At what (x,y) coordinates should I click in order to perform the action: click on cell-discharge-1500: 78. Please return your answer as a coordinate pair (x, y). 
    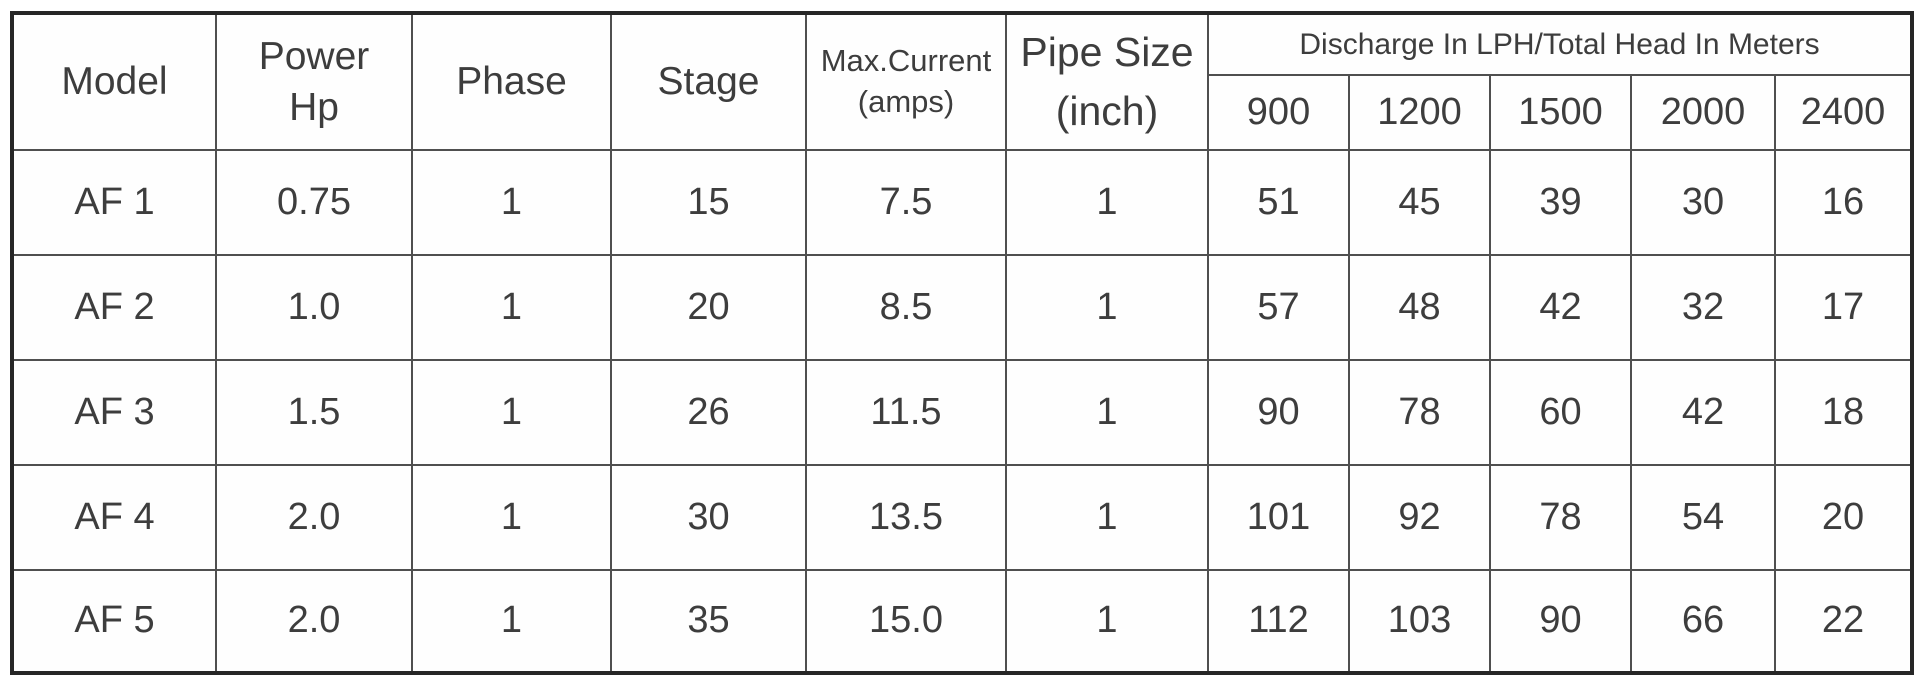
    Looking at the image, I should click on (1560, 517).